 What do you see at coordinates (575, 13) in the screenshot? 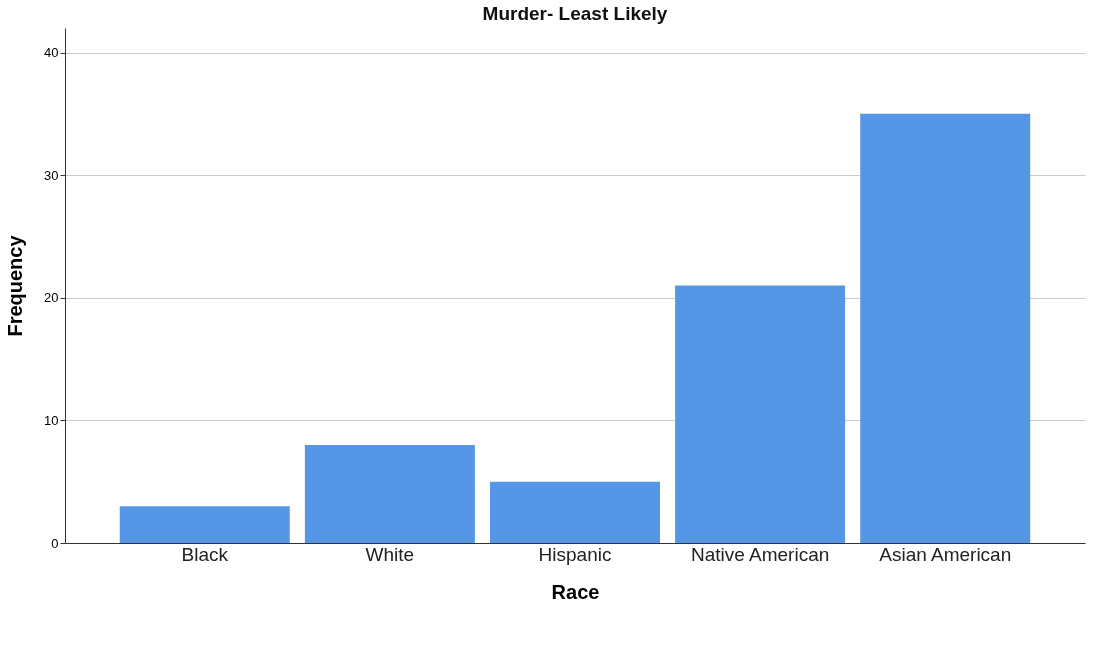
I see `chart-title: Murder- Least Likely` at bounding box center [575, 13].